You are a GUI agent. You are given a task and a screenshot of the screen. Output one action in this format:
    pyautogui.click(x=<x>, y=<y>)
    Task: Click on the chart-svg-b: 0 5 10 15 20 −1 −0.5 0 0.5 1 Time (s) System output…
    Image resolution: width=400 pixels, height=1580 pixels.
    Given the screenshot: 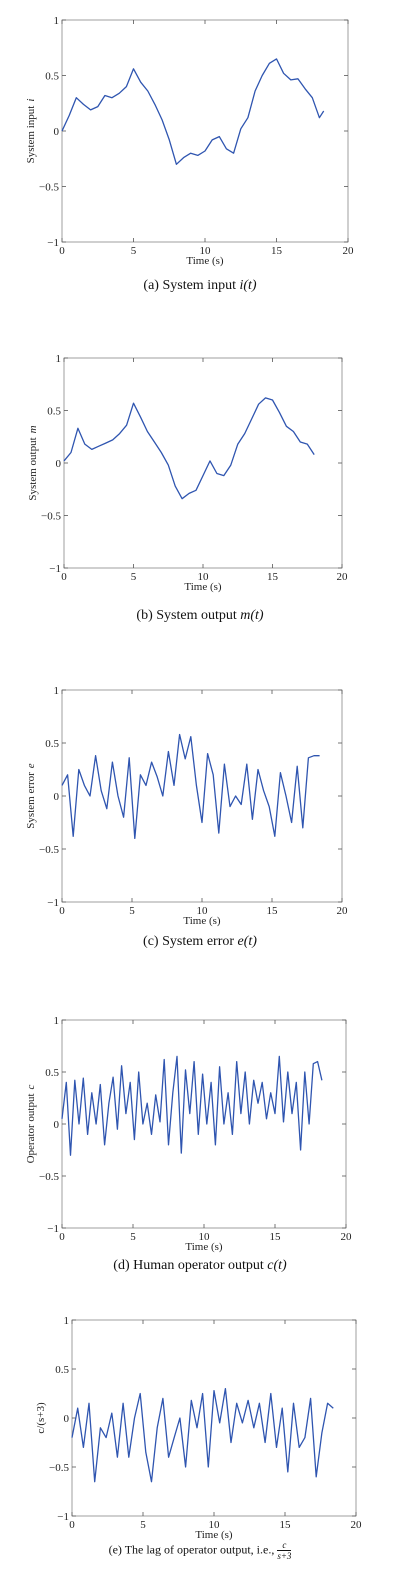 What is the action you would take?
    pyautogui.click(x=188, y=473)
    